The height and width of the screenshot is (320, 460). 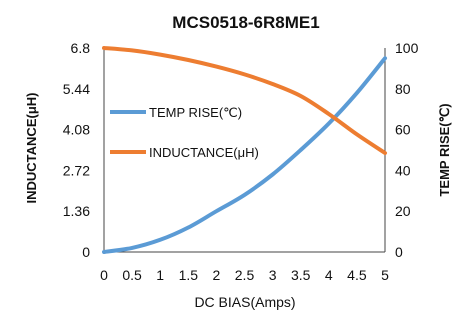 I want to click on y-left-tick-label: 1.36, so click(x=76, y=211).